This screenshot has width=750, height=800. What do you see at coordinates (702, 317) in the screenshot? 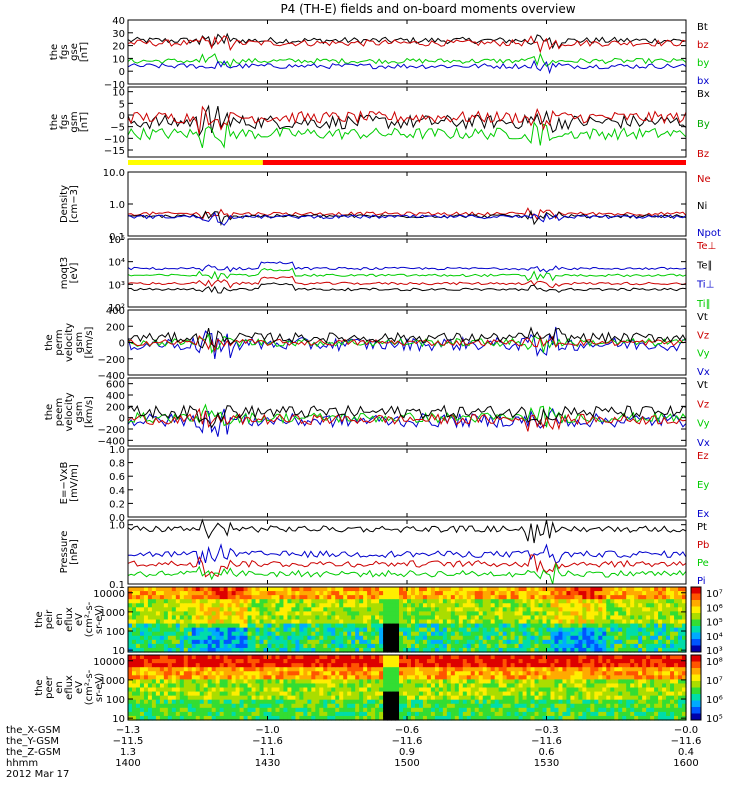
I see `legend-item: Vt` at bounding box center [702, 317].